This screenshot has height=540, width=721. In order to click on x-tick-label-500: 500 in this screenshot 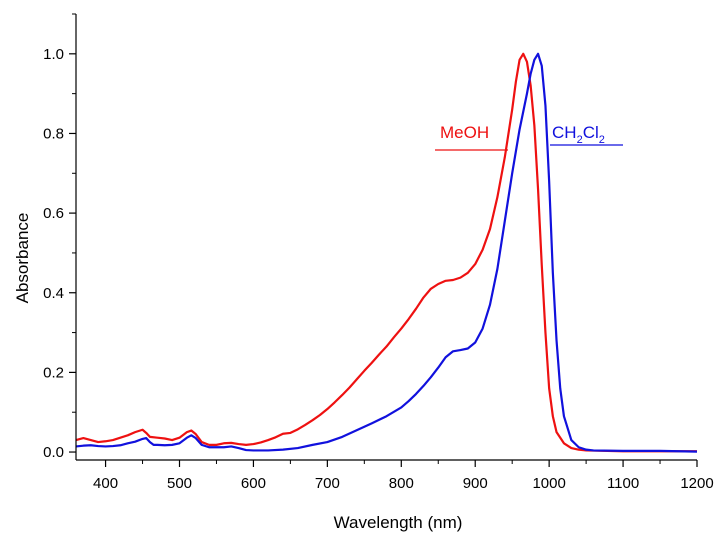, I will do `click(179, 483)`.